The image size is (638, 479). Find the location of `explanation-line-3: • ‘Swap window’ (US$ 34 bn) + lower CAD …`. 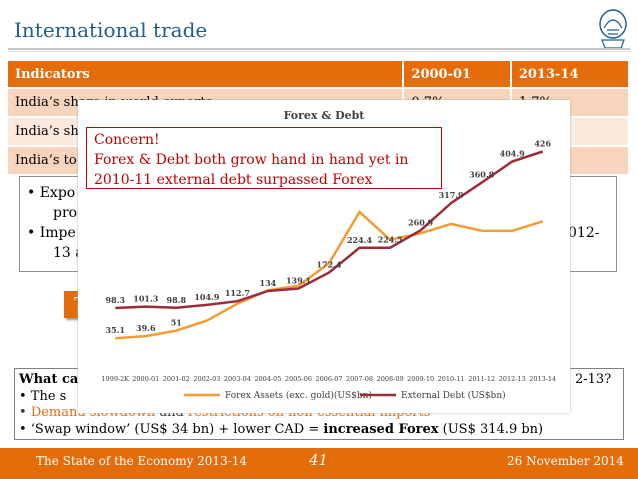

explanation-line-3: • ‘Swap window’ (US$ 34 bn) + lower CAD … is located at coordinates (281, 429).